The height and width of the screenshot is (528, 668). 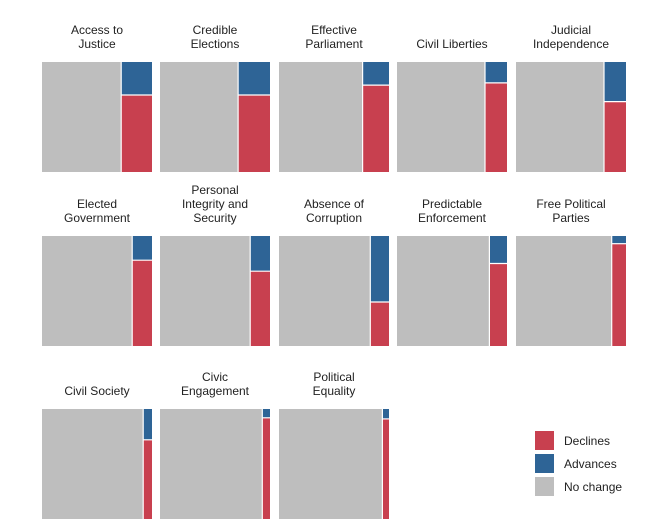 I want to click on panel-title-line: Engagement, so click(x=215, y=391).